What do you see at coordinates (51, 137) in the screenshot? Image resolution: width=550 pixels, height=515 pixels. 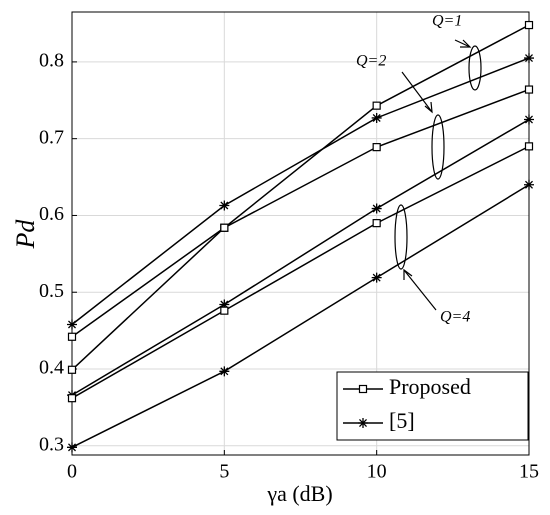 I see `y-tick-label: 0.7` at bounding box center [51, 137].